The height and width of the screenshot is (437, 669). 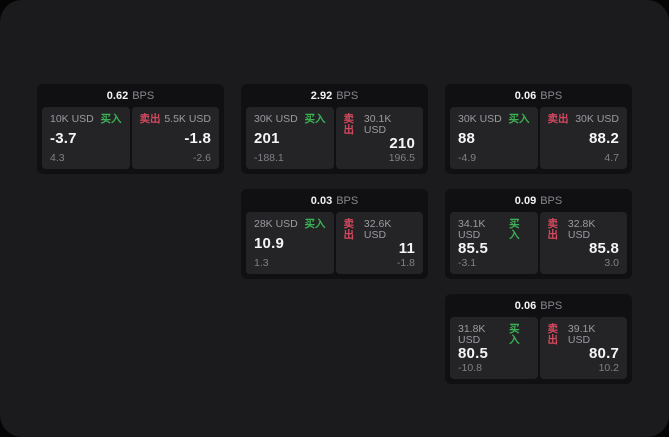 What do you see at coordinates (583, 243) in the screenshot?
I see `sell-panel: 卖出 32.8K USD 85.8 3.0` at bounding box center [583, 243].